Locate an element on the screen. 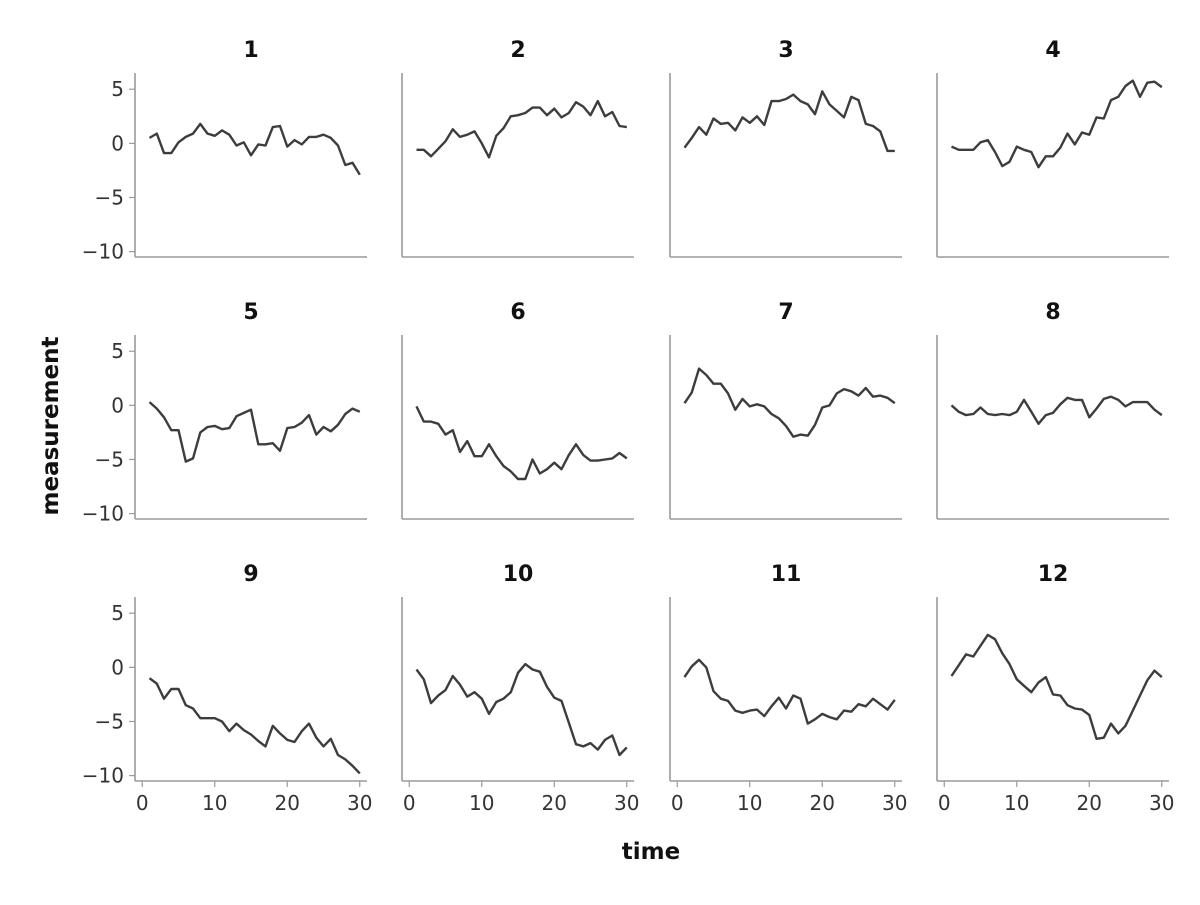 This screenshot has width=1200, height=905. panel-12: 12 0 10 20 30 is located at coordinates (1055, 688).